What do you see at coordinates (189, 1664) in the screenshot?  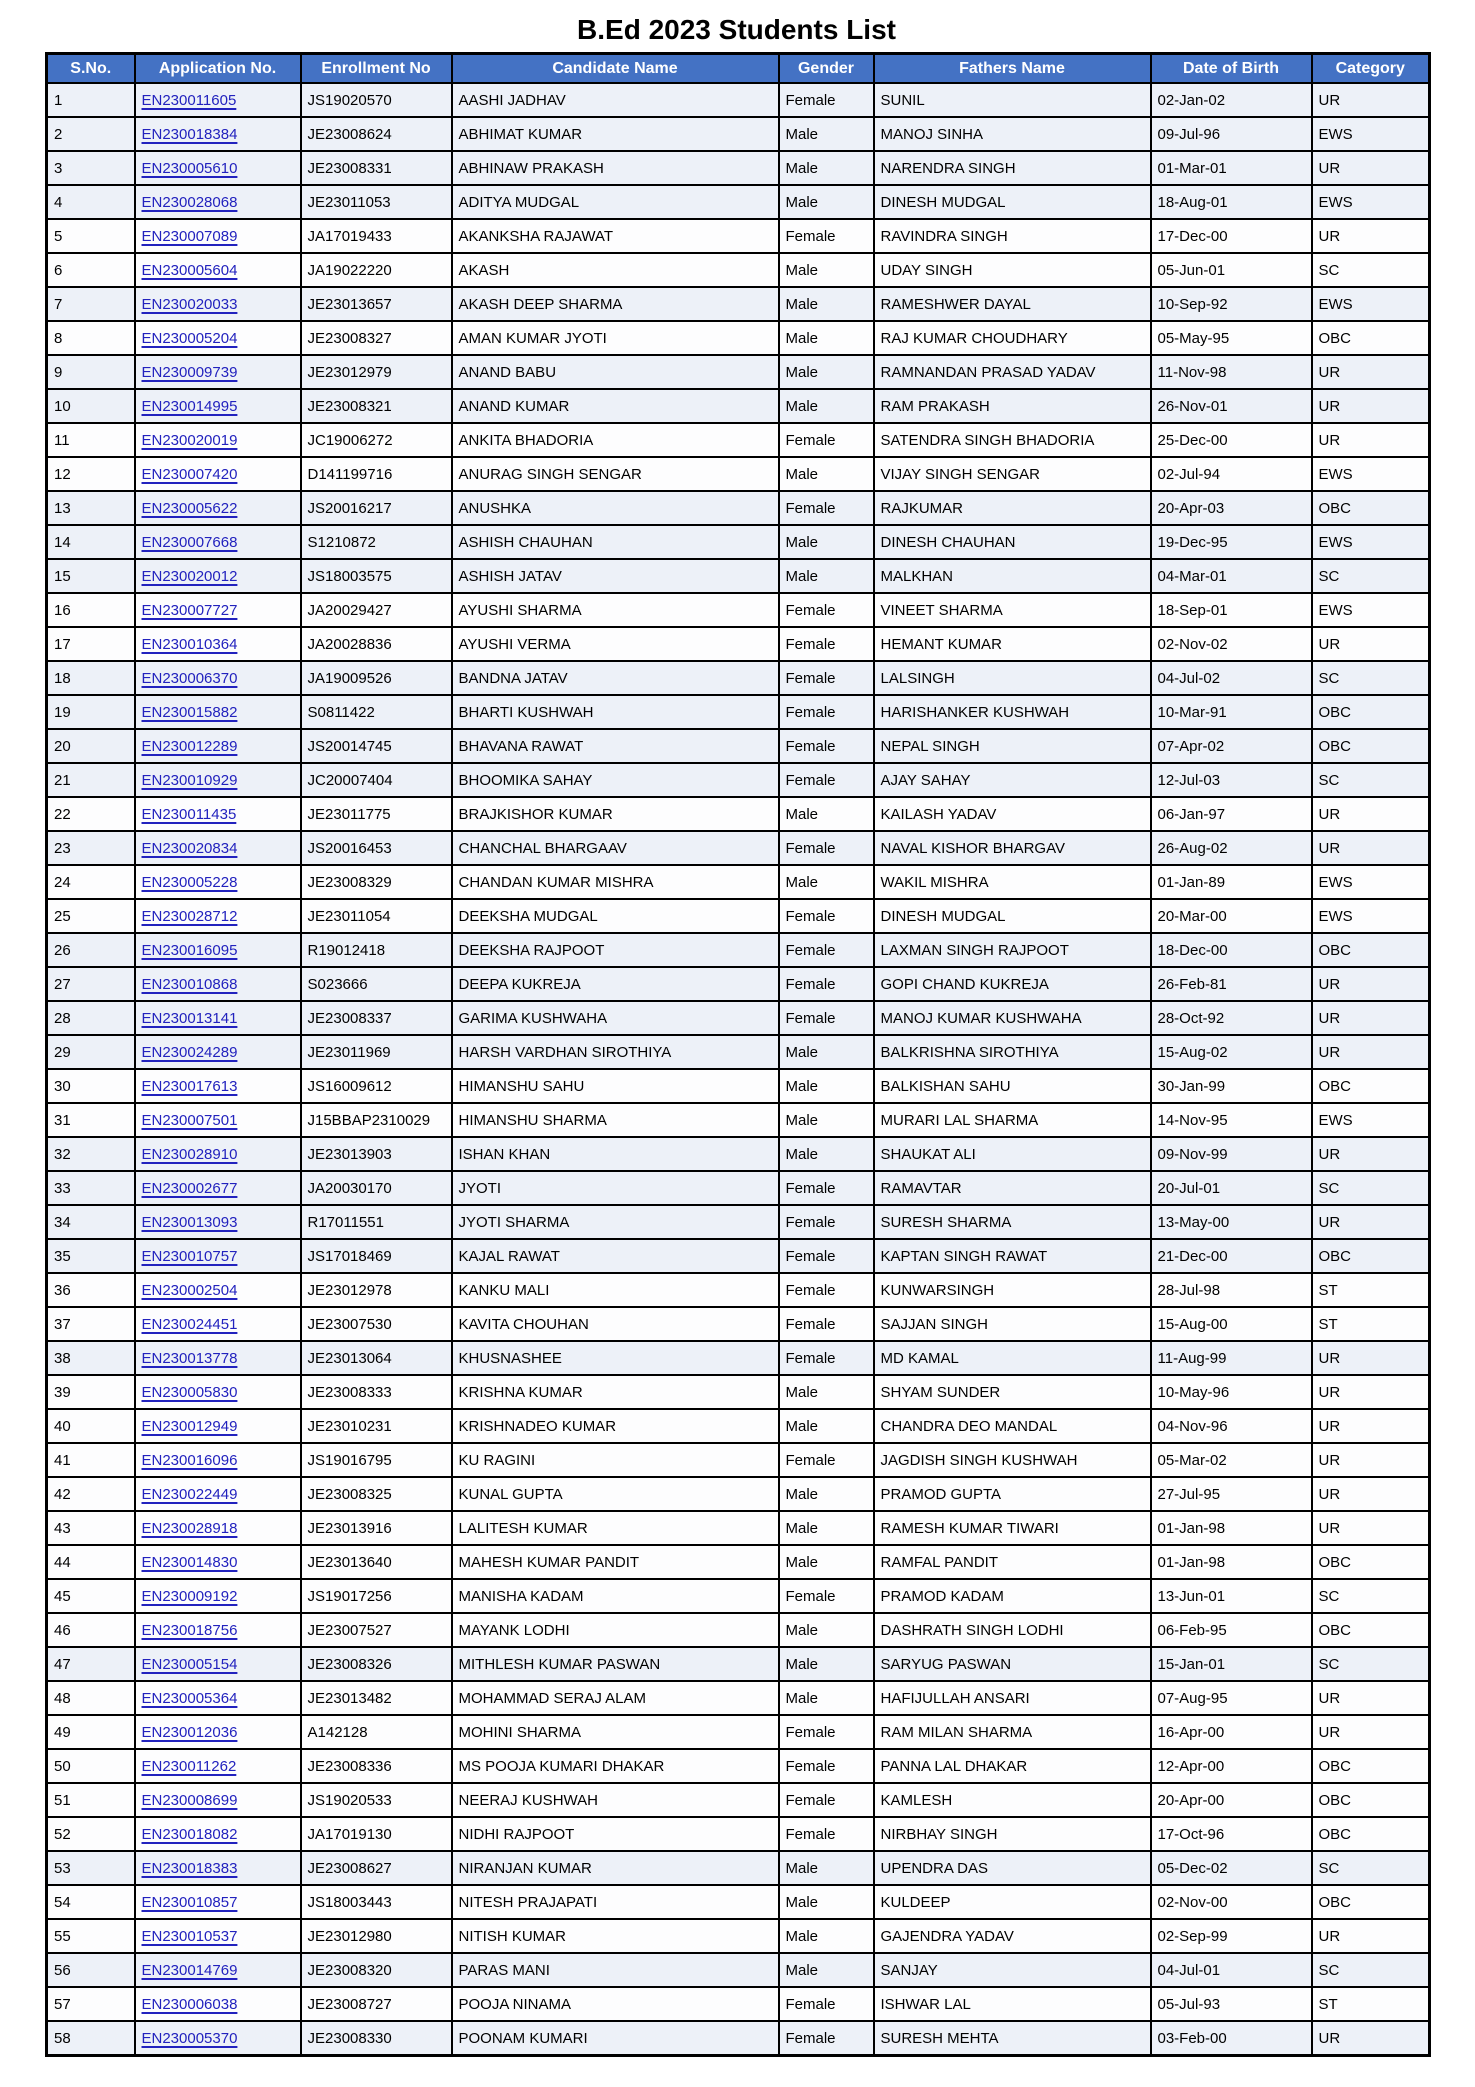 I see `application-no-link: EN230005154` at bounding box center [189, 1664].